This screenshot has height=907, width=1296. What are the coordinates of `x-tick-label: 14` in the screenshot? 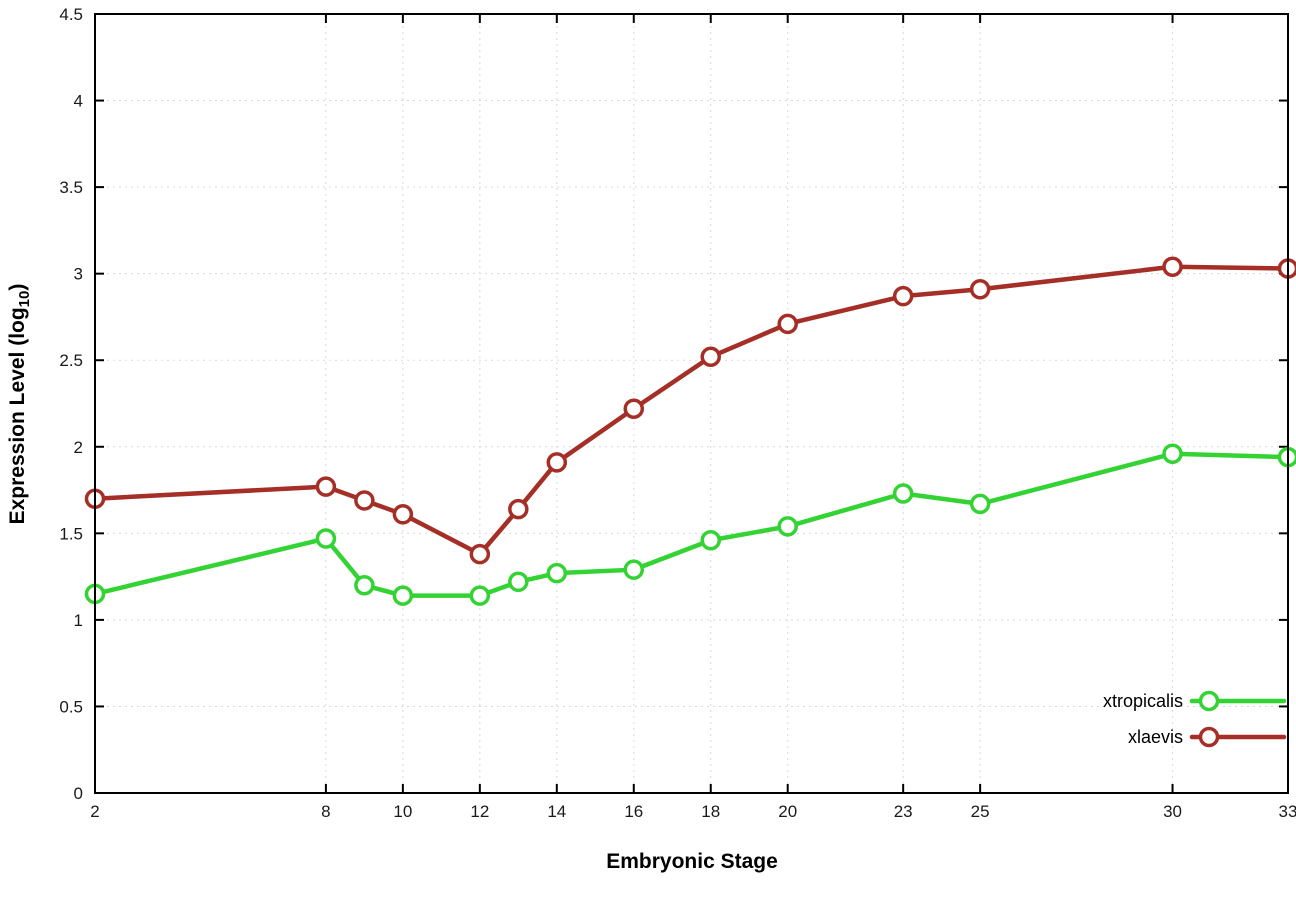 It's located at (556, 811).